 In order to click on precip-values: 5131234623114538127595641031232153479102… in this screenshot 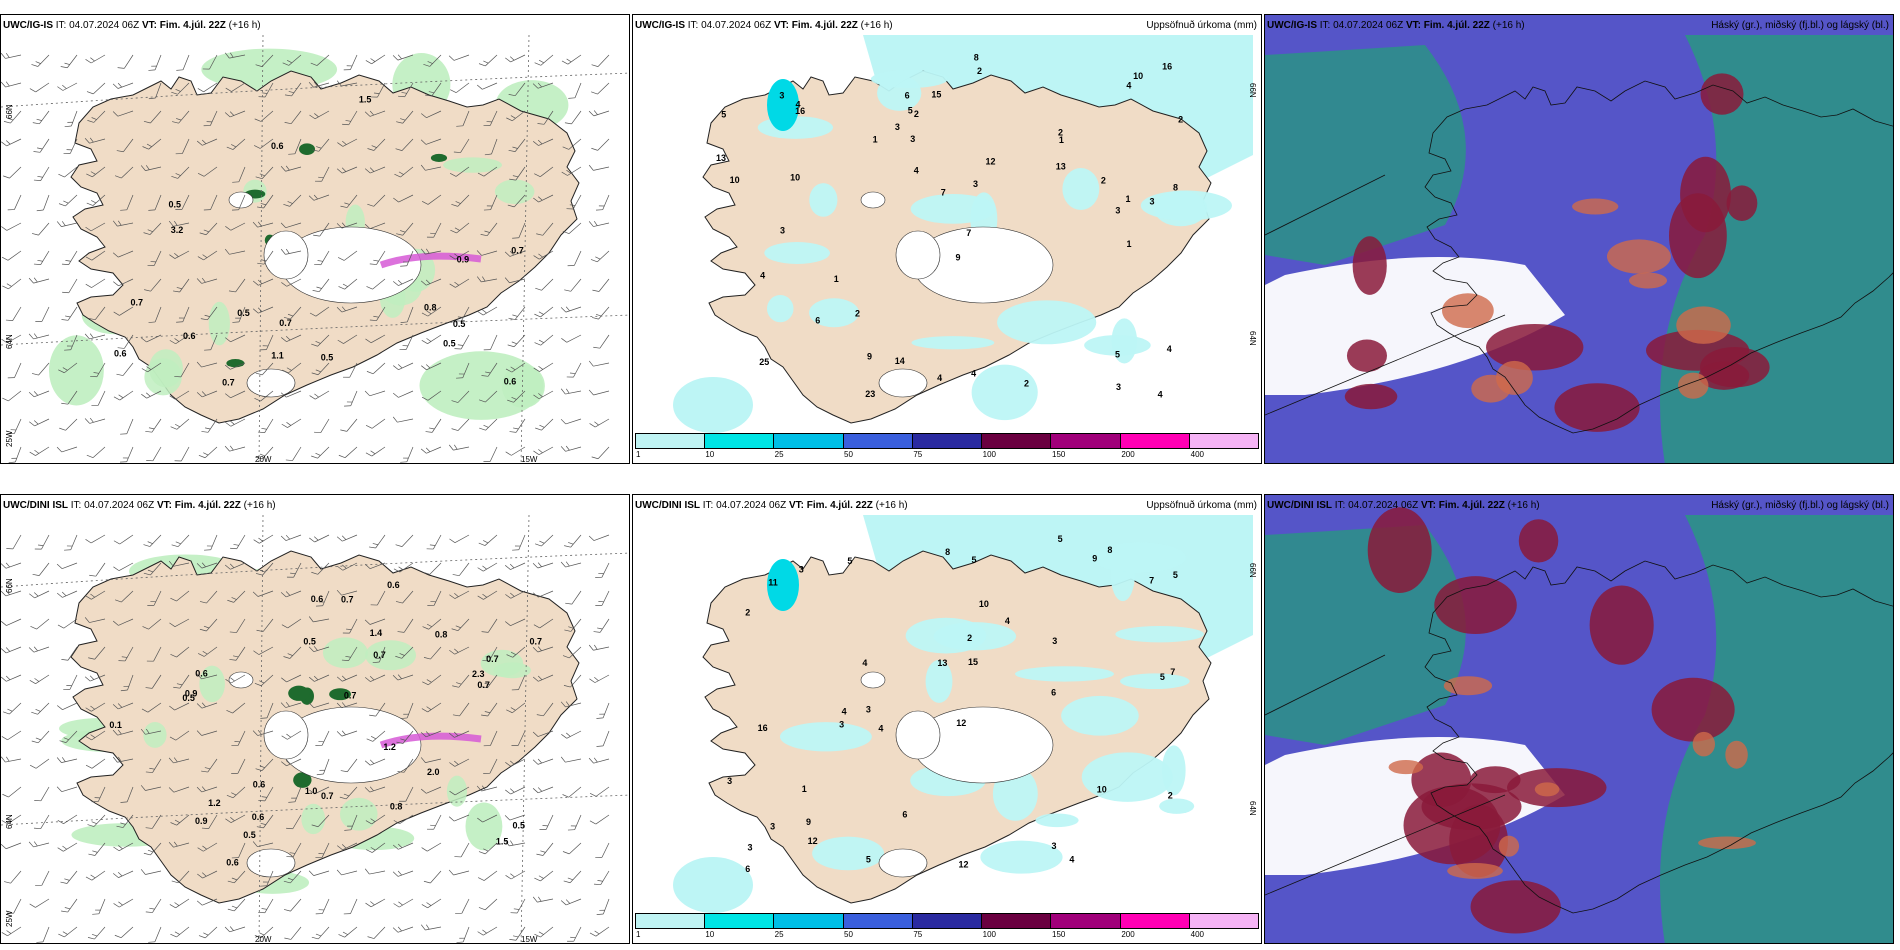, I will do `click(952, 704)`.